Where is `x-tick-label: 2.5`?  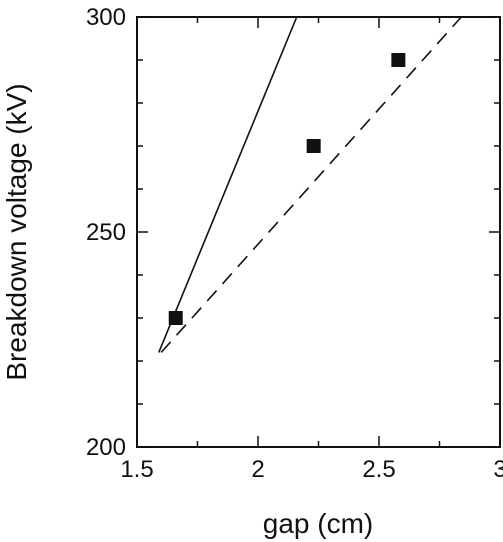 x-tick-label: 2.5 is located at coordinates (378, 469).